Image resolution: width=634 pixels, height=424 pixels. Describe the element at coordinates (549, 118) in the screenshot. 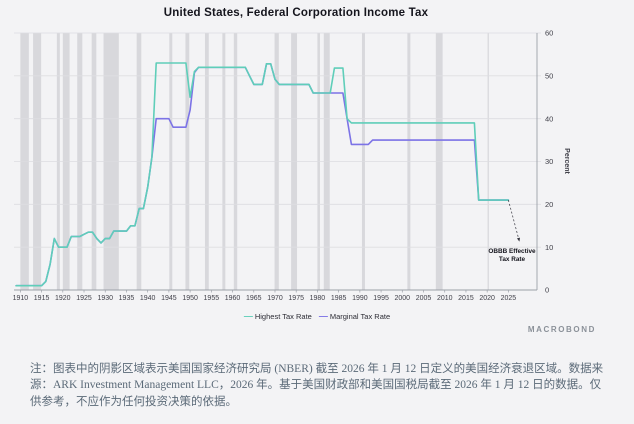

I see `y-axis-tick-label: 40` at that location.